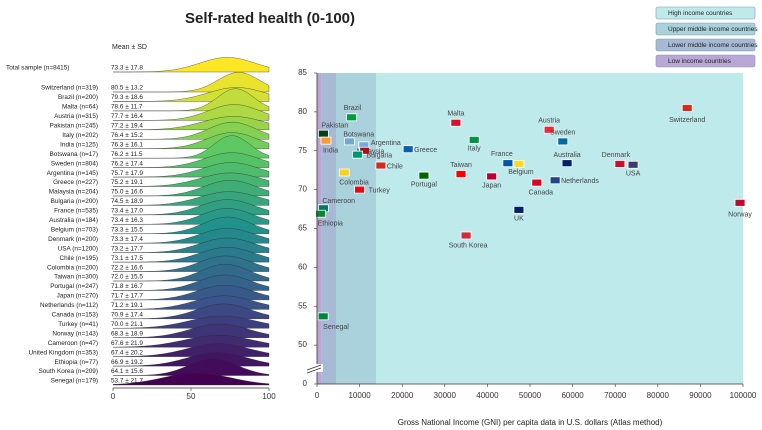 This screenshot has height=430, width=762. What do you see at coordinates (127, 125) in the screenshot?
I see `row-stat: 77.2 ± 19.4` at bounding box center [127, 125].